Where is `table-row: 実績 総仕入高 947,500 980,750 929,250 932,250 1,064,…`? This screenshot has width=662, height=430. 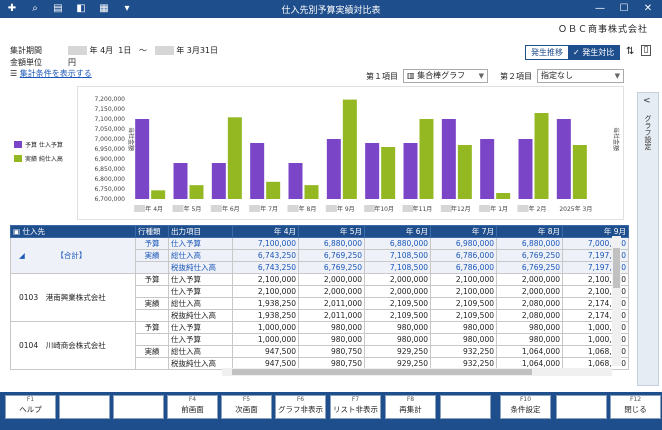 table-row: 実績 総仕入高 947,500 980,750 929,250 932,250 1,064,… is located at coordinates (320, 351).